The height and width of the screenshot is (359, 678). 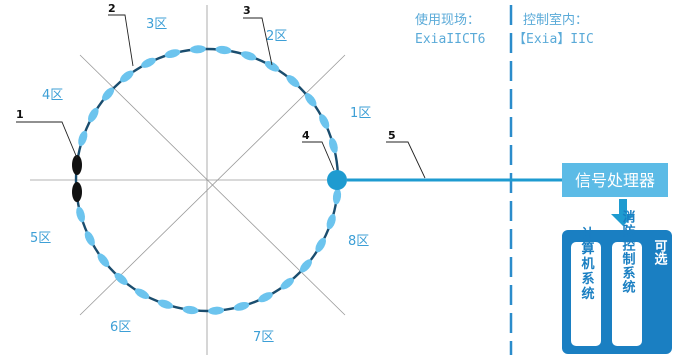 I want to click on control-room-header-title: 控制室内：, so click(x=555, y=20).